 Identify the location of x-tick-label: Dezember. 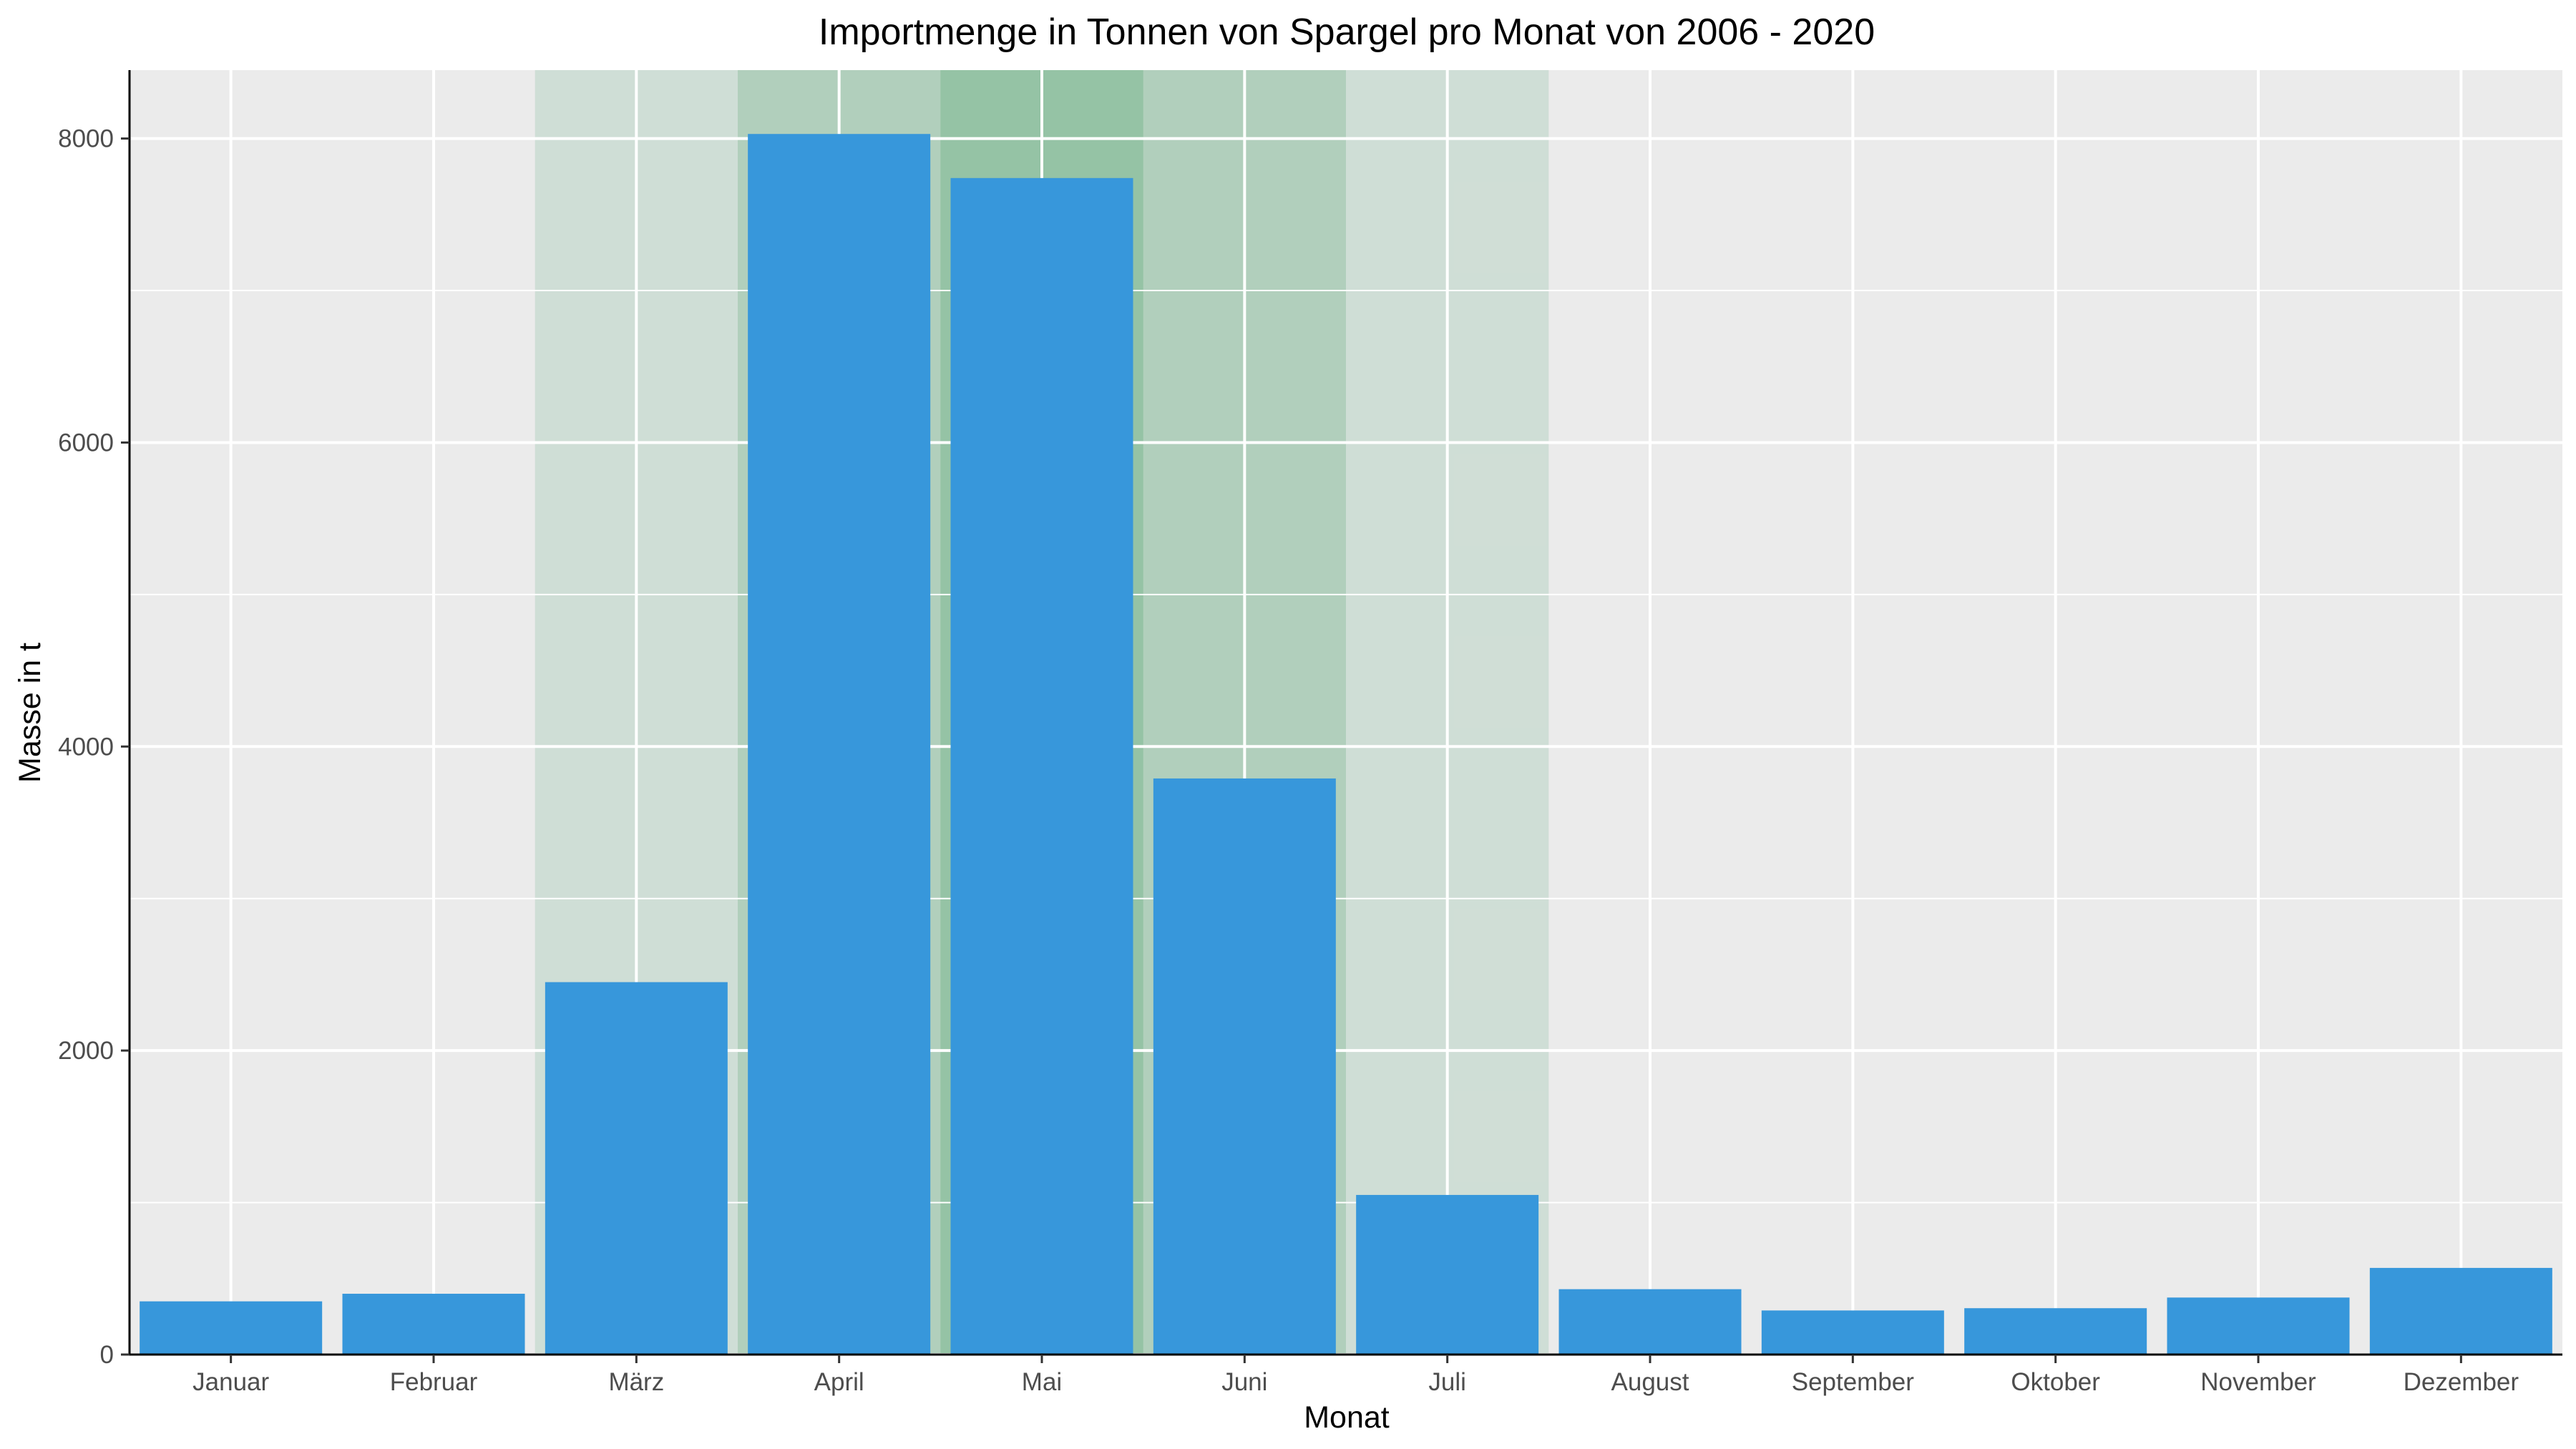
(2461, 1382).